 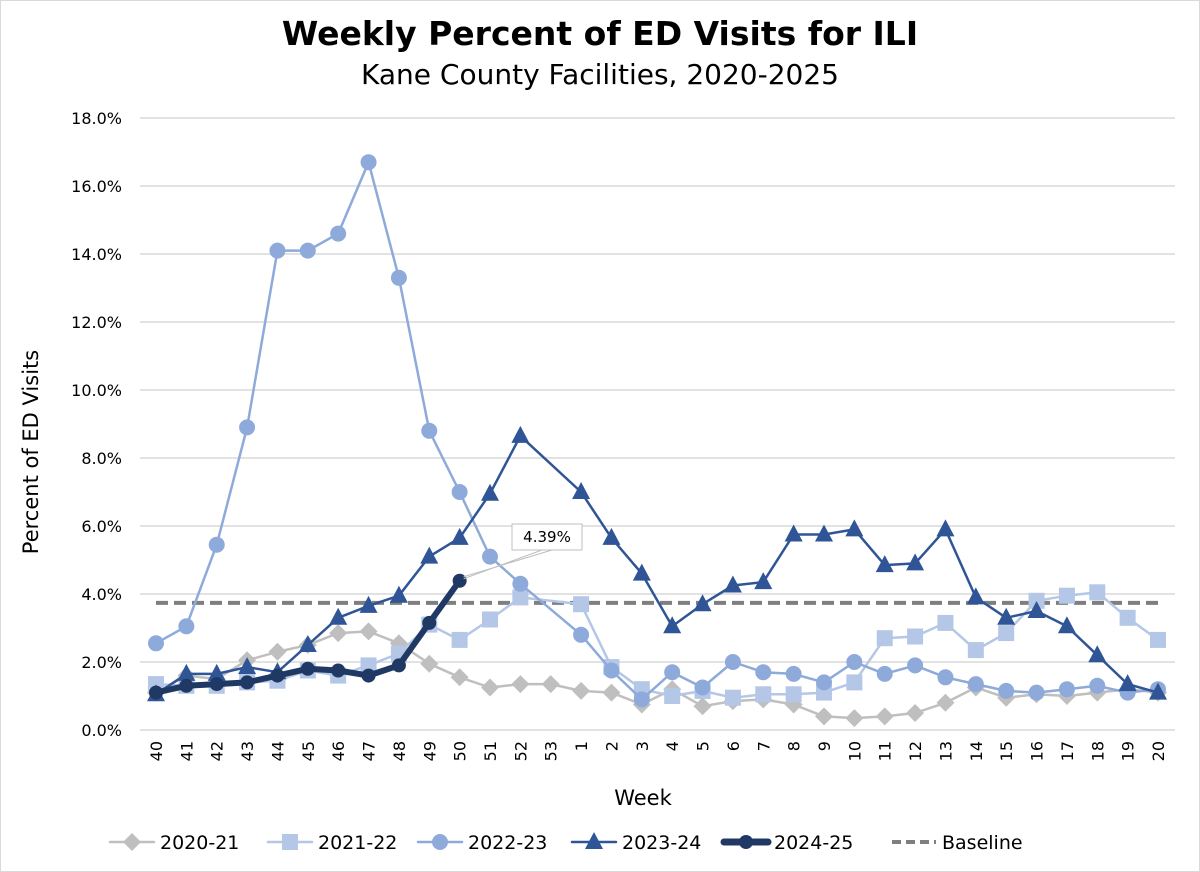 What do you see at coordinates (1037, 751) in the screenshot?
I see `x-tick-label: 16` at bounding box center [1037, 751].